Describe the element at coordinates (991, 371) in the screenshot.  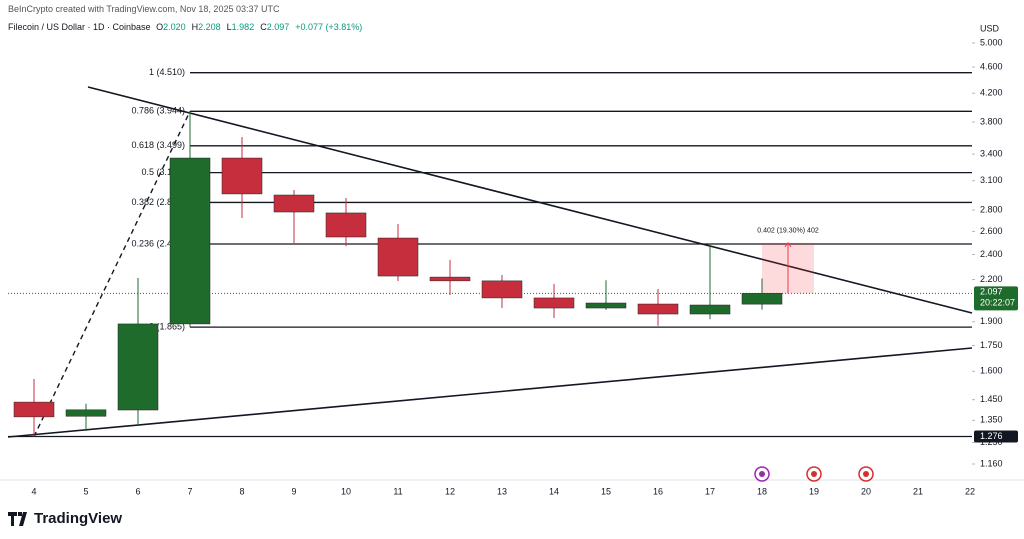
I see `y-tick-label: 1.600` at that location.